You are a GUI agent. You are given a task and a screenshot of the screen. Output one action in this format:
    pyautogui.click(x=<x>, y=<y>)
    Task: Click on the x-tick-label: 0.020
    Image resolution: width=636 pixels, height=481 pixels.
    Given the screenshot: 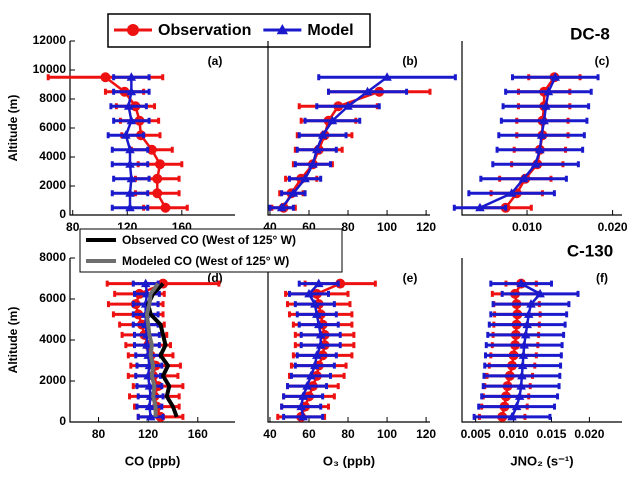 What is the action you would take?
    pyautogui.click(x=589, y=434)
    